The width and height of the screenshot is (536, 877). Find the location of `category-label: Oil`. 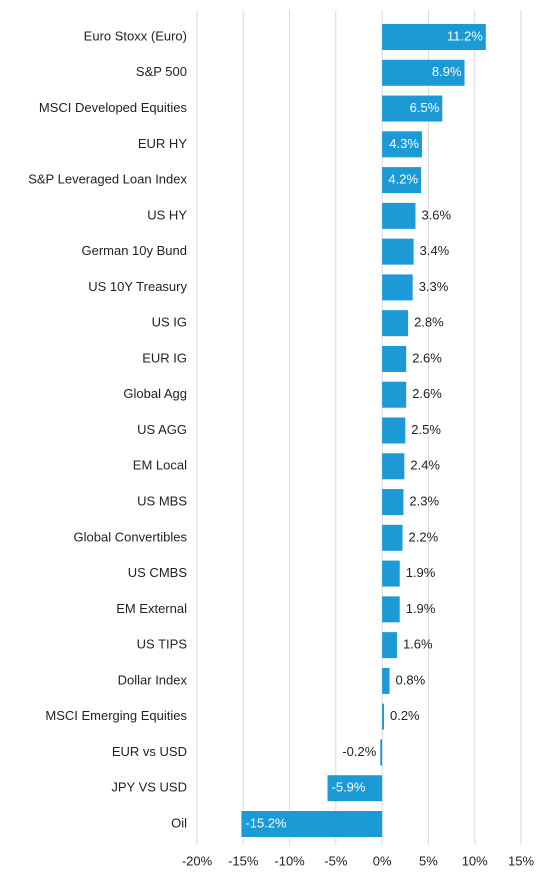

category-label: Oil is located at coordinates (179, 822).